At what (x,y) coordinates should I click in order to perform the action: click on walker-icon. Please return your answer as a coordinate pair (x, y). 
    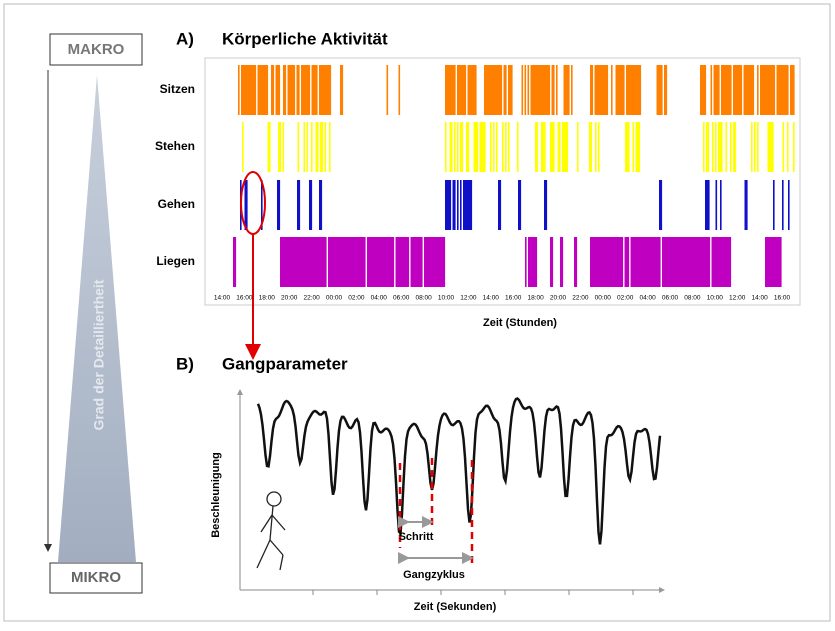
    Looking at the image, I should click on (271, 531).